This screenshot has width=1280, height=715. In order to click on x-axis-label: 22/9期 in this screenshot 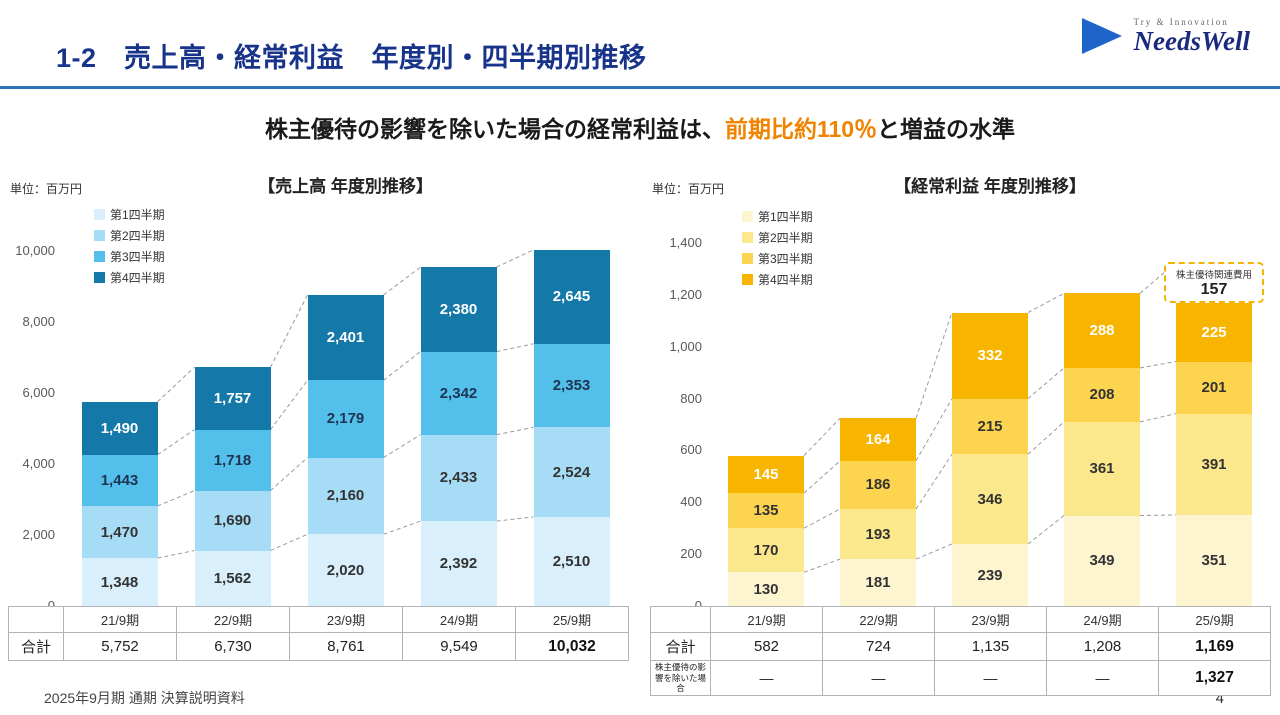, I will do `click(878, 619)`.